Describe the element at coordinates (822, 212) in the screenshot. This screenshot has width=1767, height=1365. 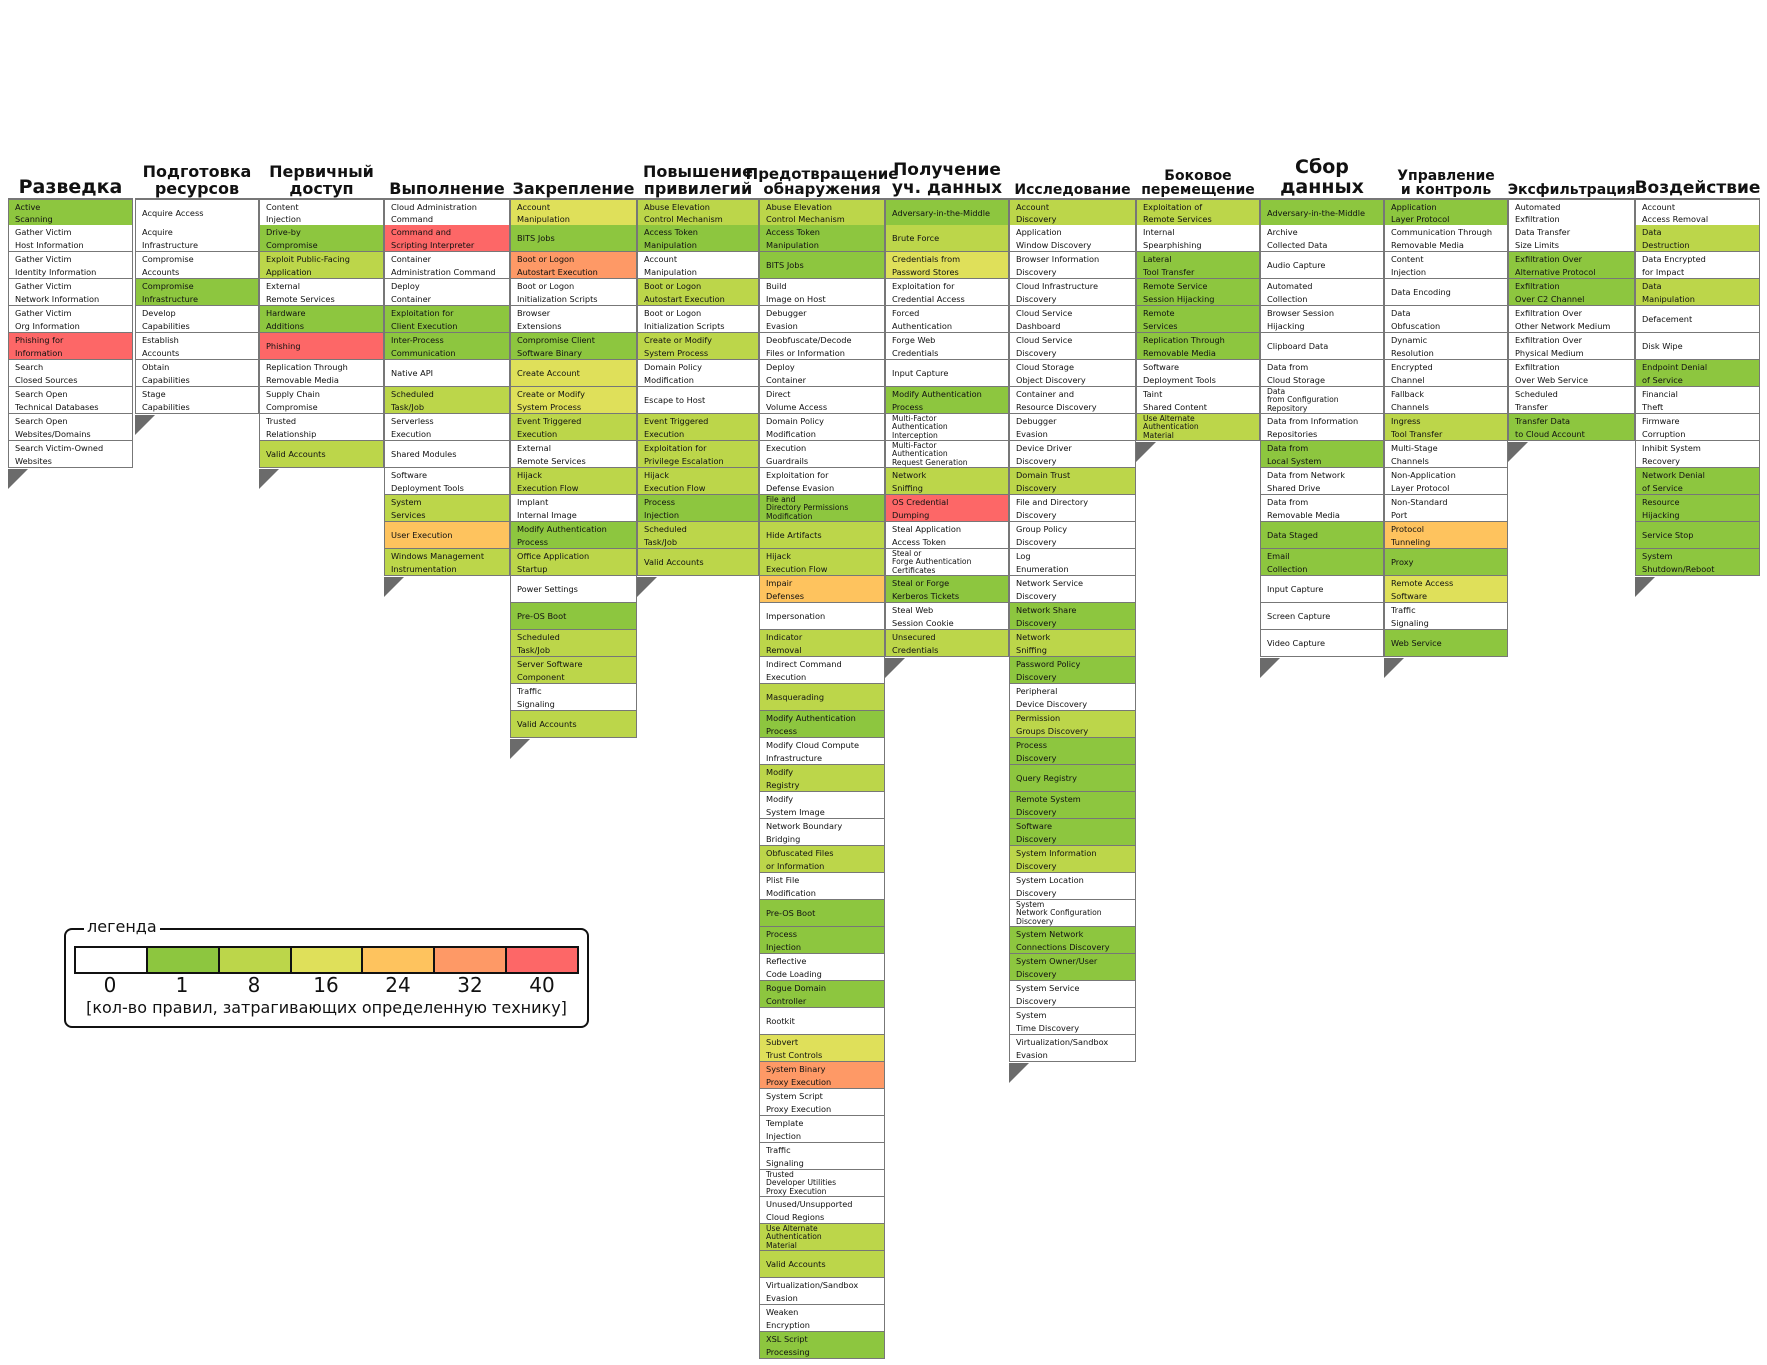
I see `technique-cell: Abuse Elevation Control Mechanism` at that location.